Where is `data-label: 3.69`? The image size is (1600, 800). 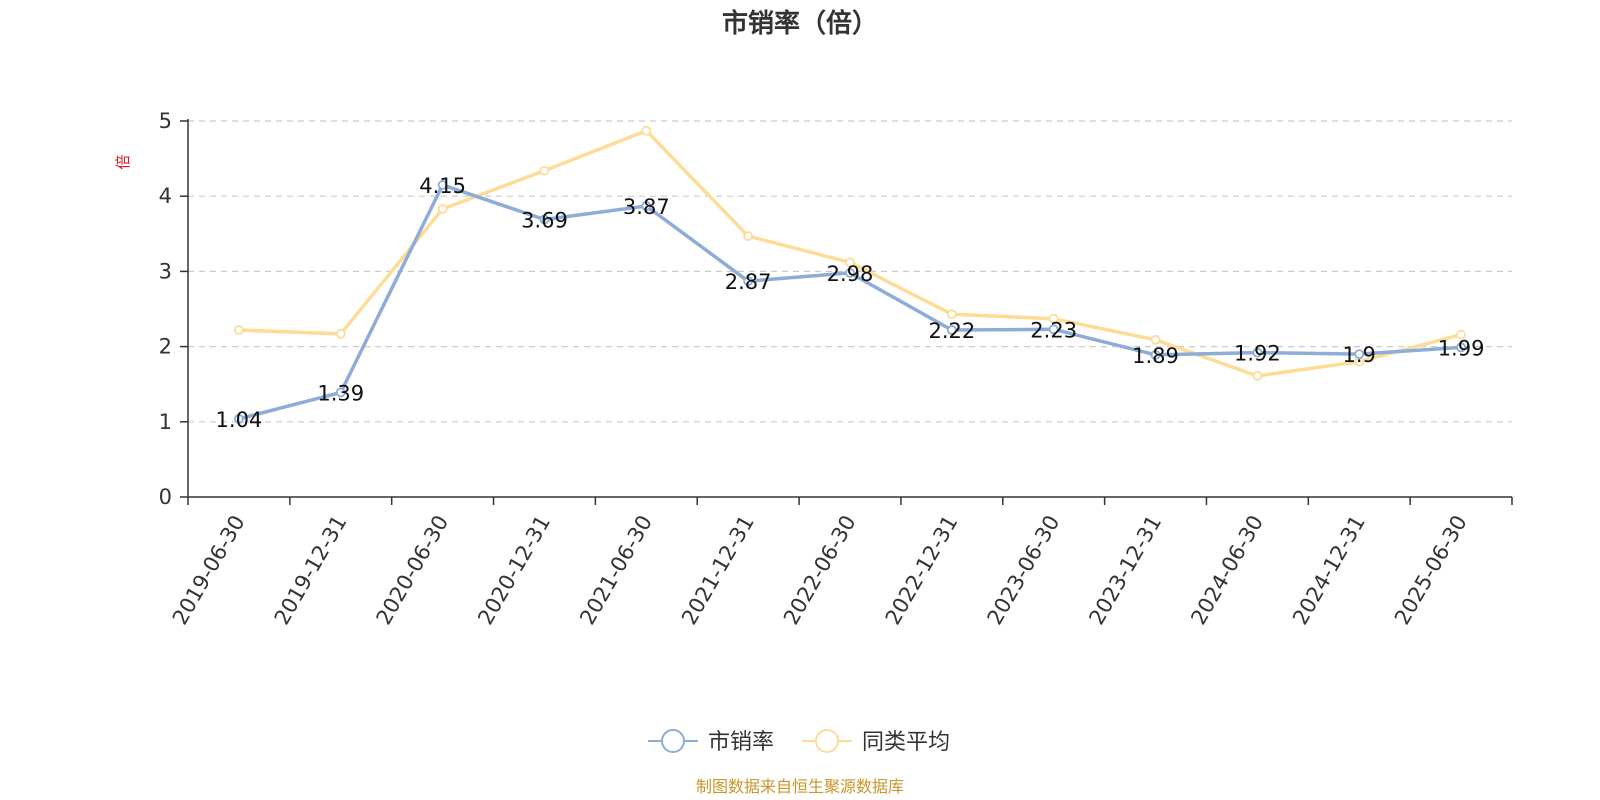
data-label: 3.69 is located at coordinates (544, 221).